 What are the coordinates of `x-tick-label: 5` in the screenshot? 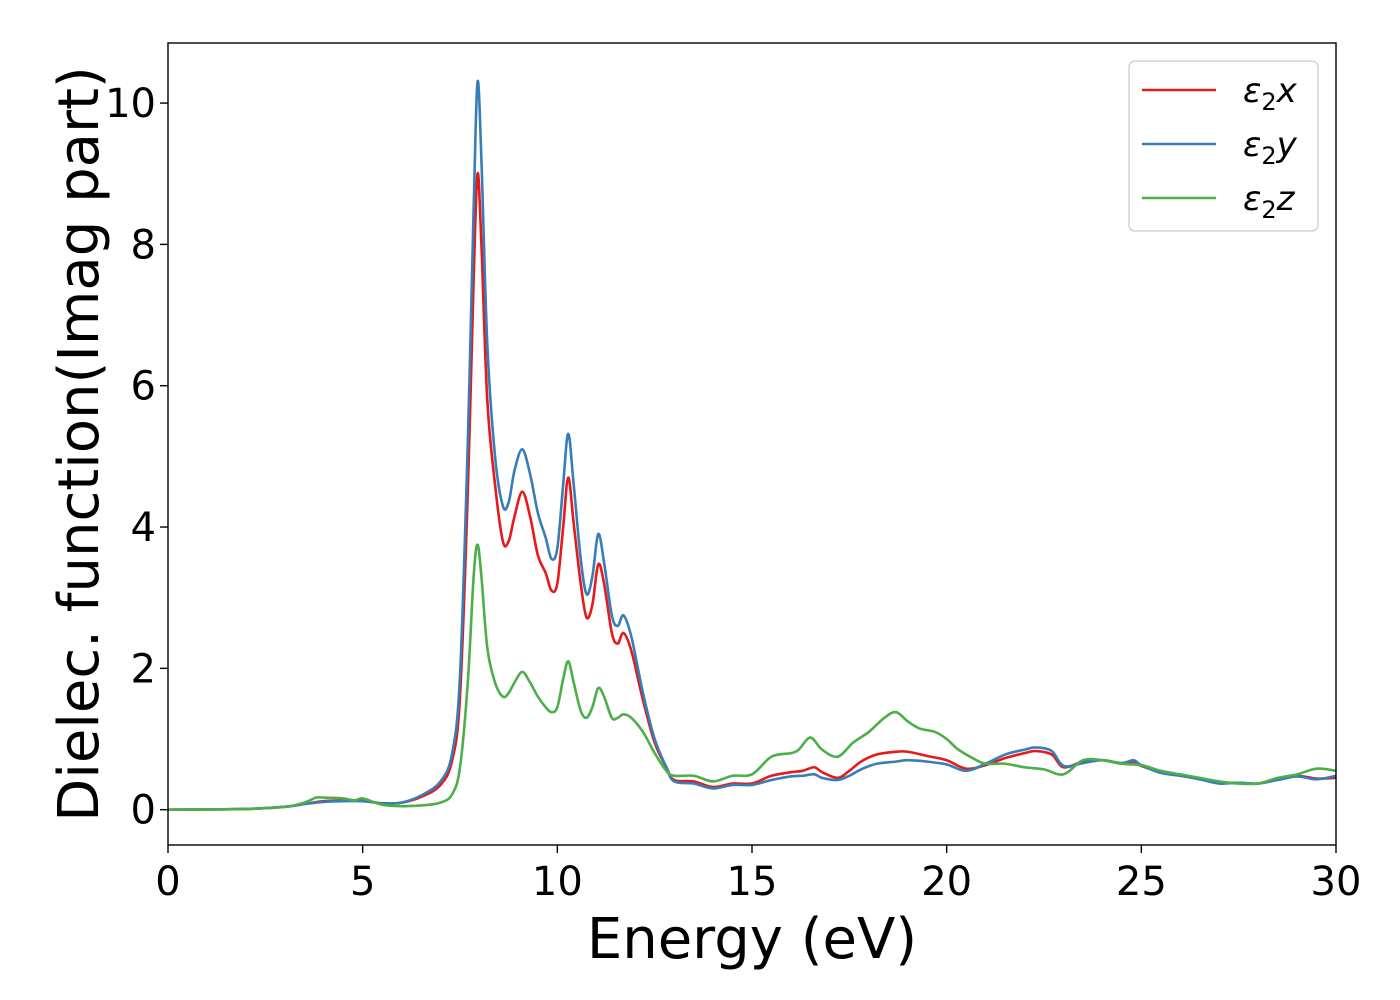 It's located at (362, 882).